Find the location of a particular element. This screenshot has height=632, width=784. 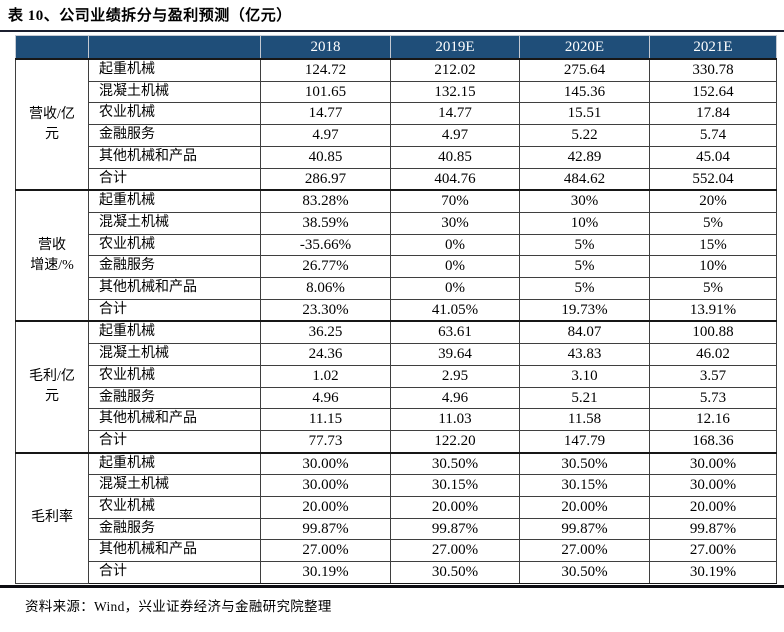

value-cell: 100.88 is located at coordinates (713, 332).